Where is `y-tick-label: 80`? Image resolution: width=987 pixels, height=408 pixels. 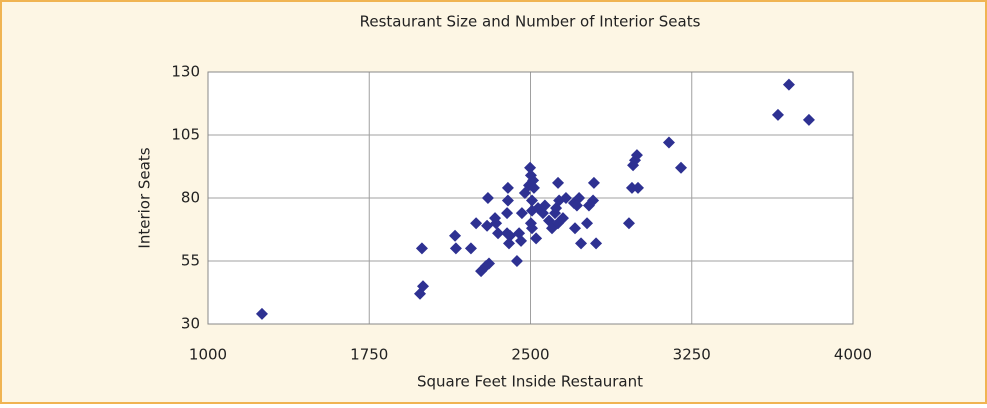
y-tick-label: 80 is located at coordinates (190, 198).